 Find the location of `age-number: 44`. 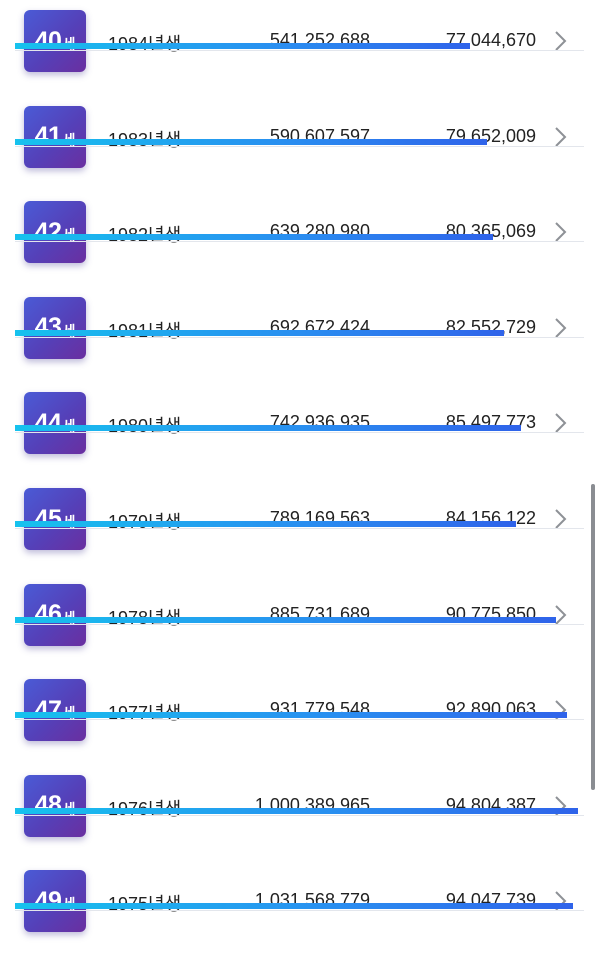

age-number: 44 is located at coordinates (48, 422).